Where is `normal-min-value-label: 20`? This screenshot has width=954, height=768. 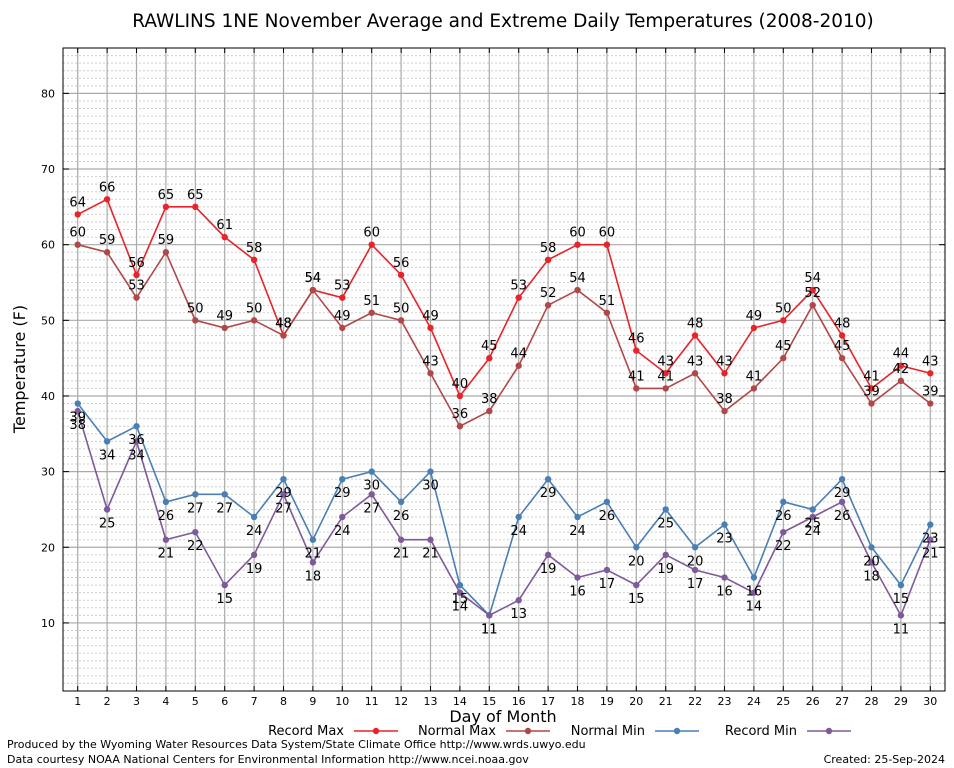
normal-min-value-label: 20 is located at coordinates (636, 561).